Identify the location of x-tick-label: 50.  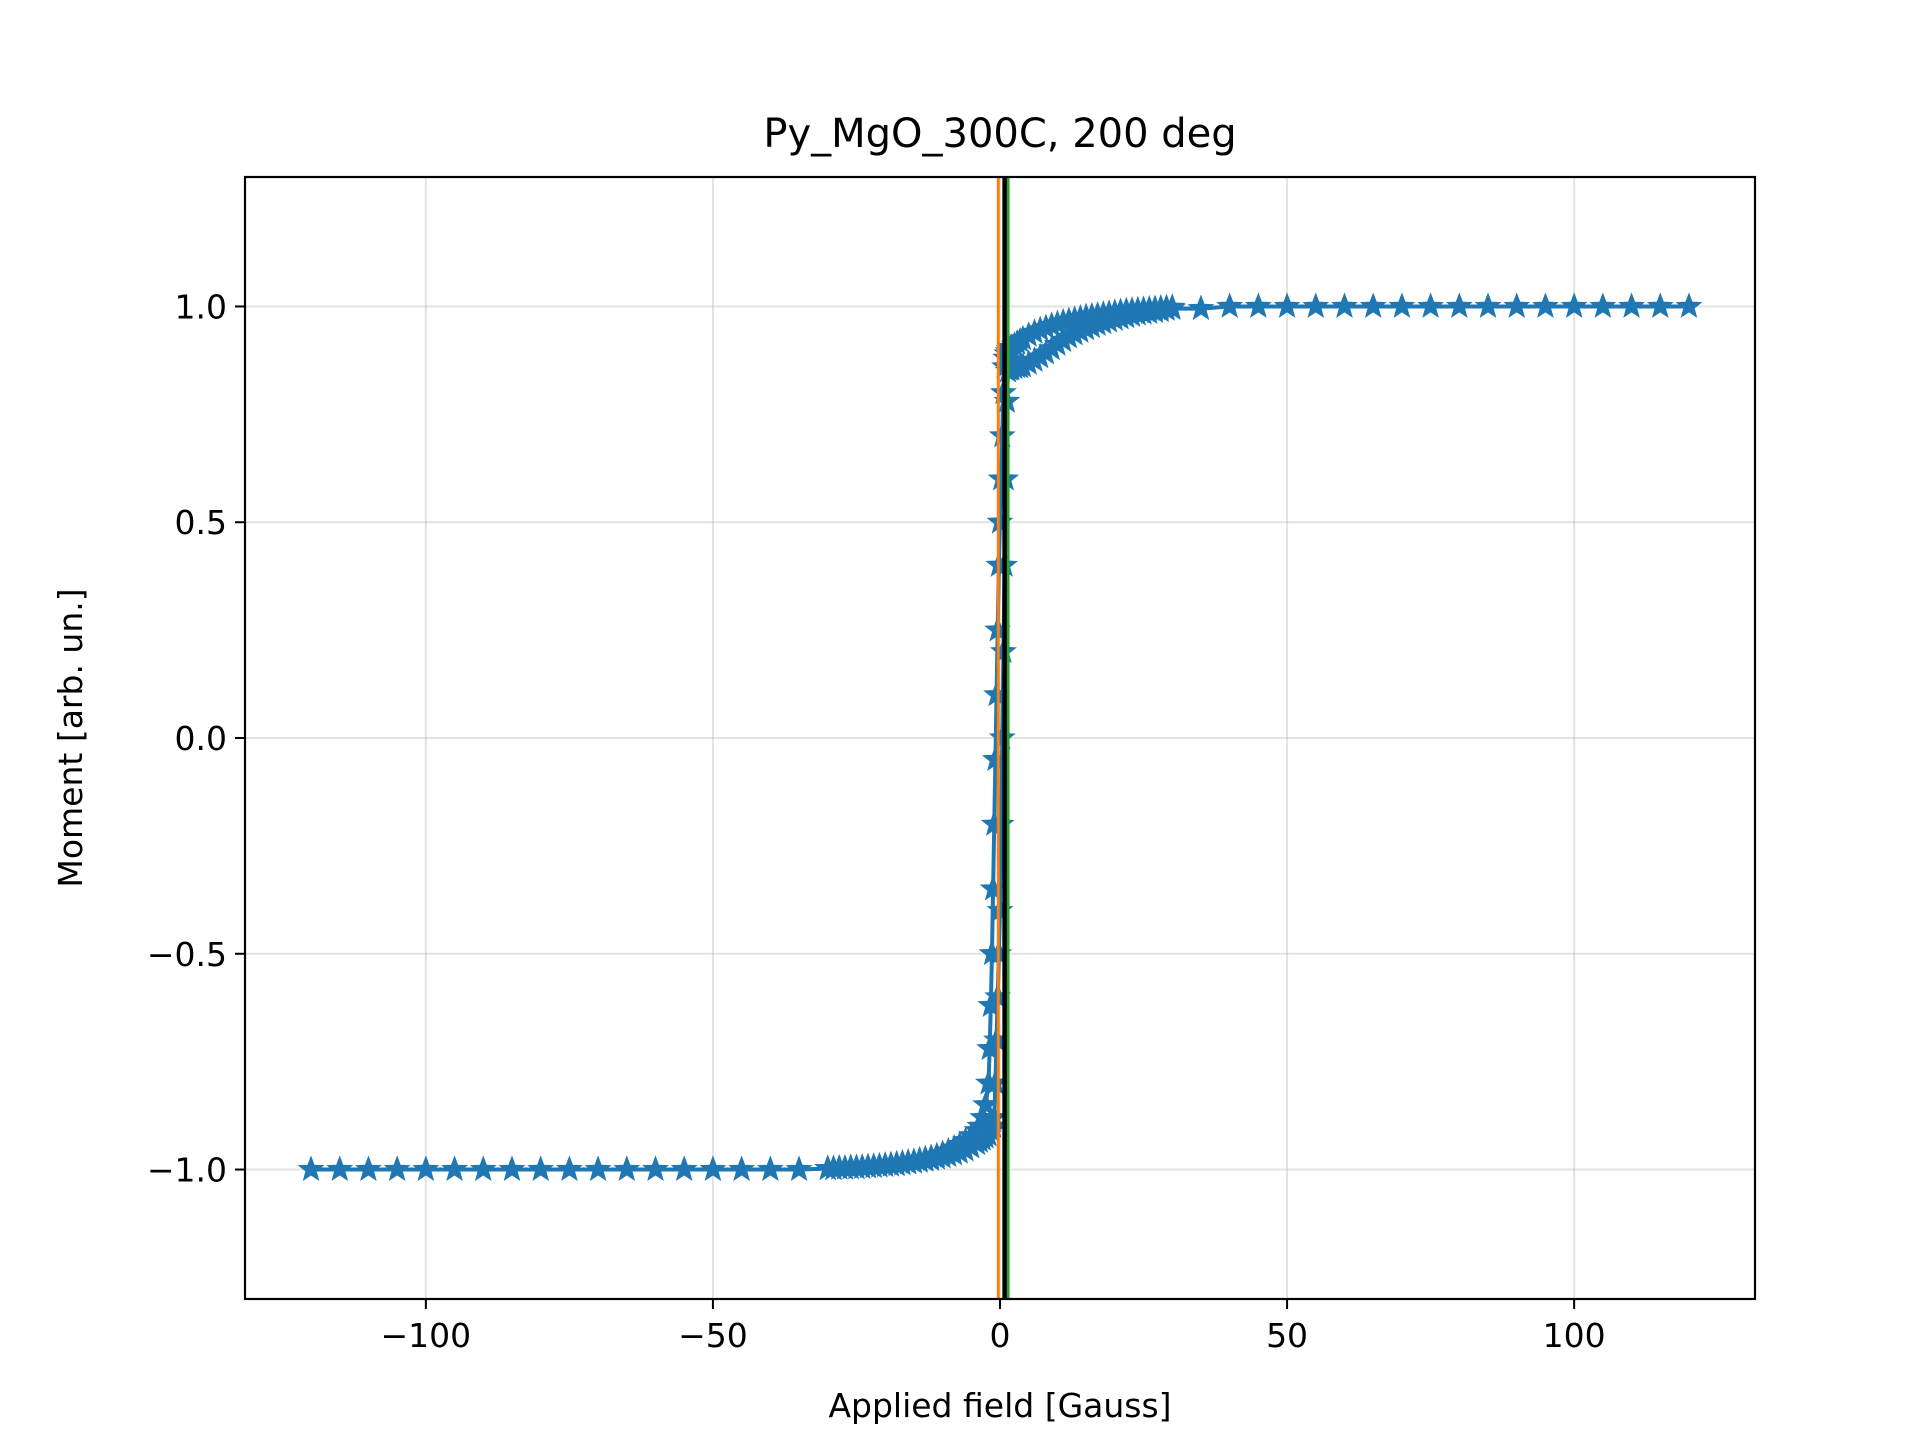
(1287, 1335).